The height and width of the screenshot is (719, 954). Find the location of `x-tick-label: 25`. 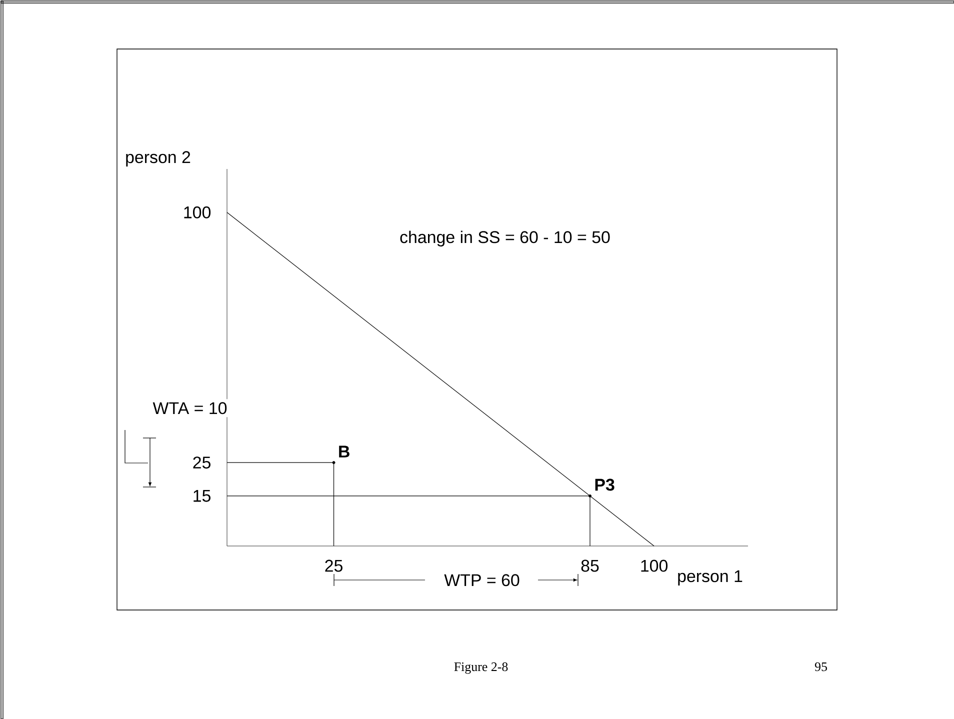

x-tick-label: 25 is located at coordinates (333, 566).